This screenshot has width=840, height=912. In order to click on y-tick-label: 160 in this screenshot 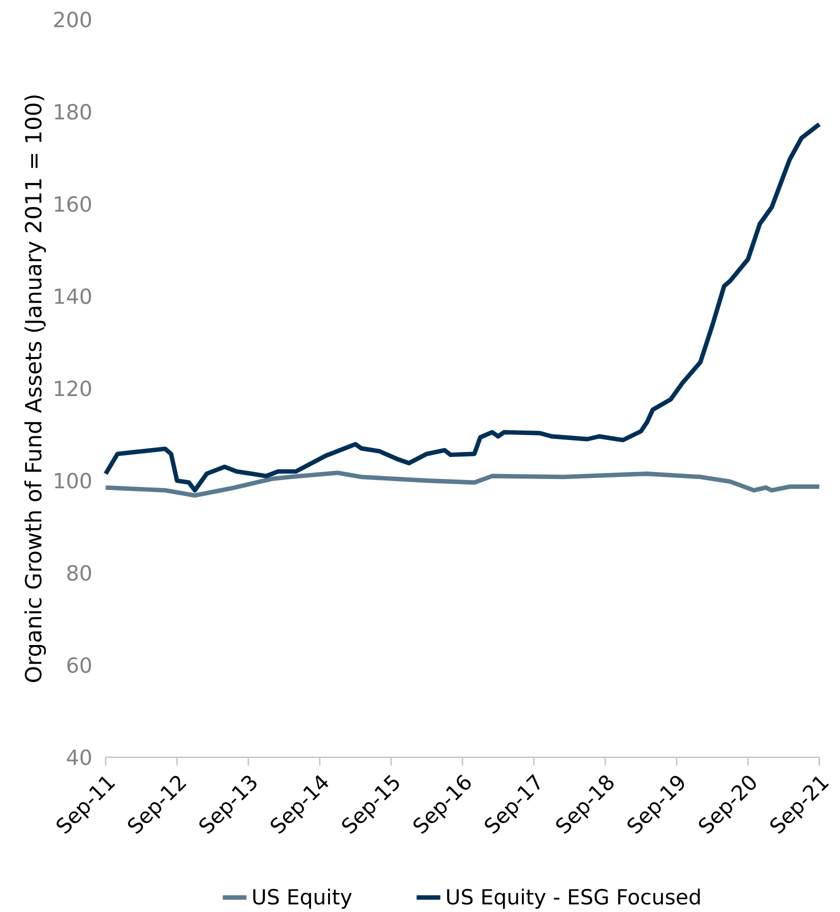, I will do `click(73, 204)`.